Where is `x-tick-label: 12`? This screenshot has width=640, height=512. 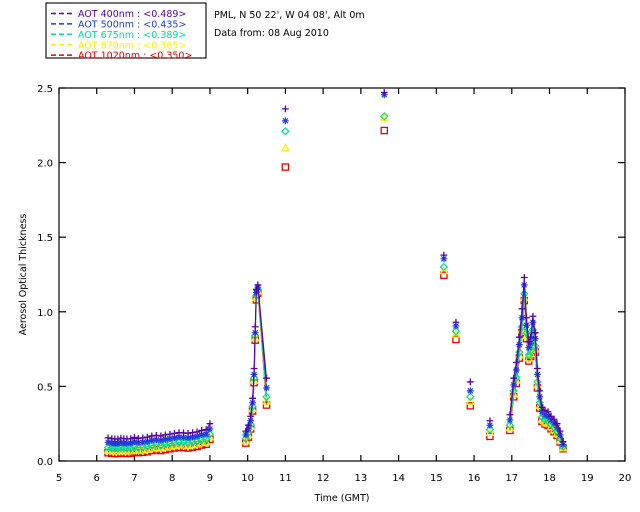 x-tick-label: 12 is located at coordinates (323, 478).